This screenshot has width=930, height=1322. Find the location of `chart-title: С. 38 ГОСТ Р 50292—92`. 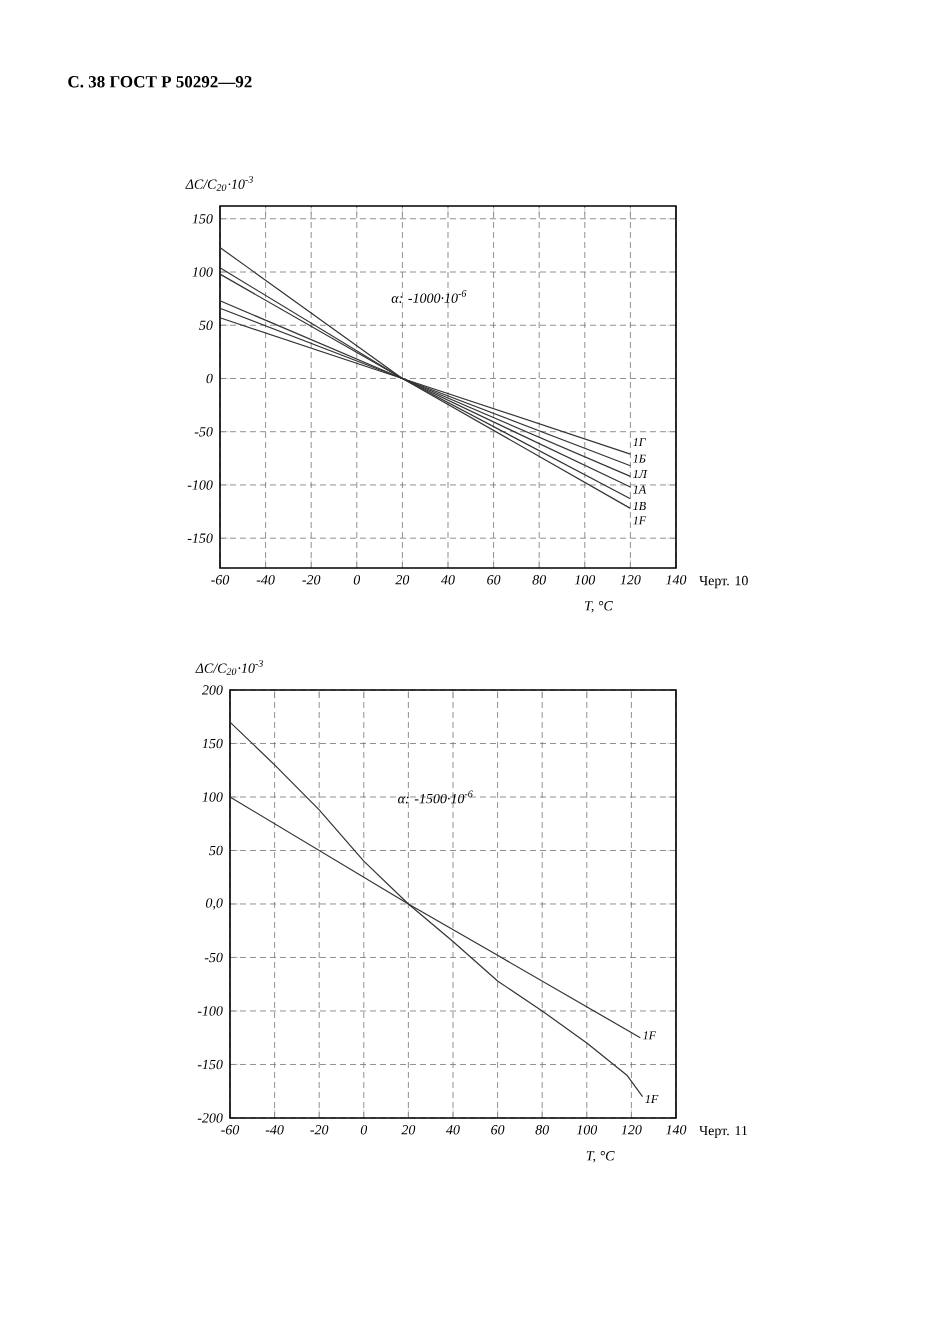

chart-title: С. 38 ГОСТ Р 50292—92 is located at coordinates (160, 82).